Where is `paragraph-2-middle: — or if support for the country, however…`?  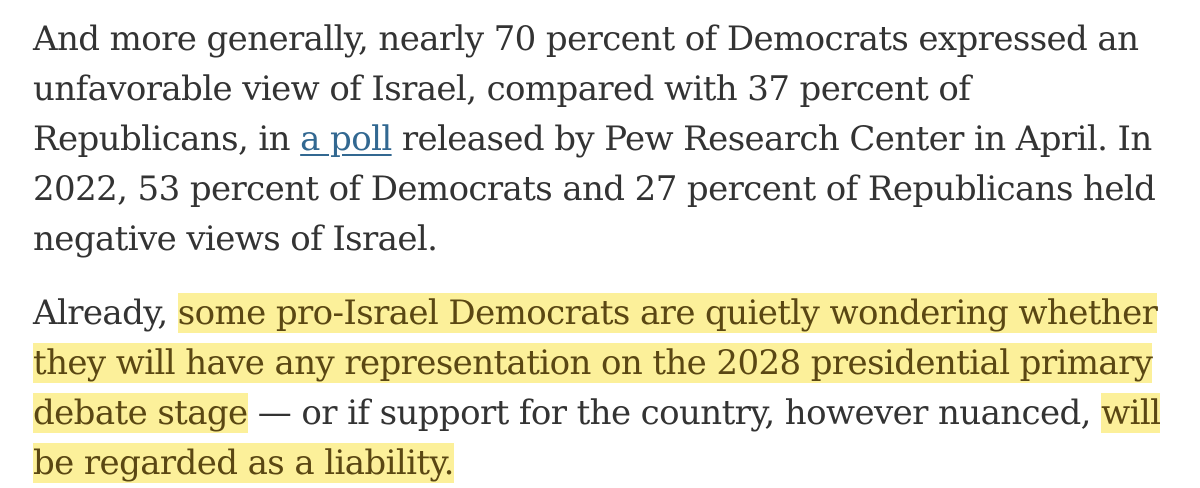 paragraph-2-middle: — or if support for the country, however… is located at coordinates (674, 413).